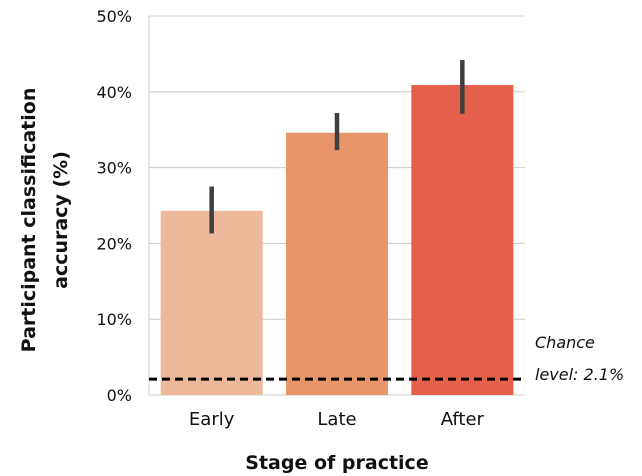 The image size is (642, 476). What do you see at coordinates (61, 220) in the screenshot?
I see `y-axis-title-line-2: accuracy (%)` at bounding box center [61, 220].